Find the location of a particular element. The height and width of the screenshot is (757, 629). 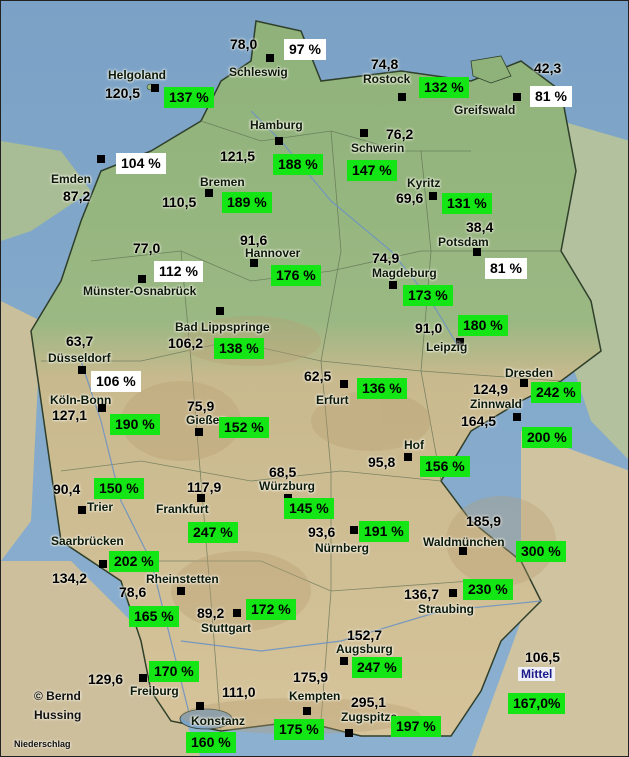

station-marker-koeln is located at coordinates (102, 408).